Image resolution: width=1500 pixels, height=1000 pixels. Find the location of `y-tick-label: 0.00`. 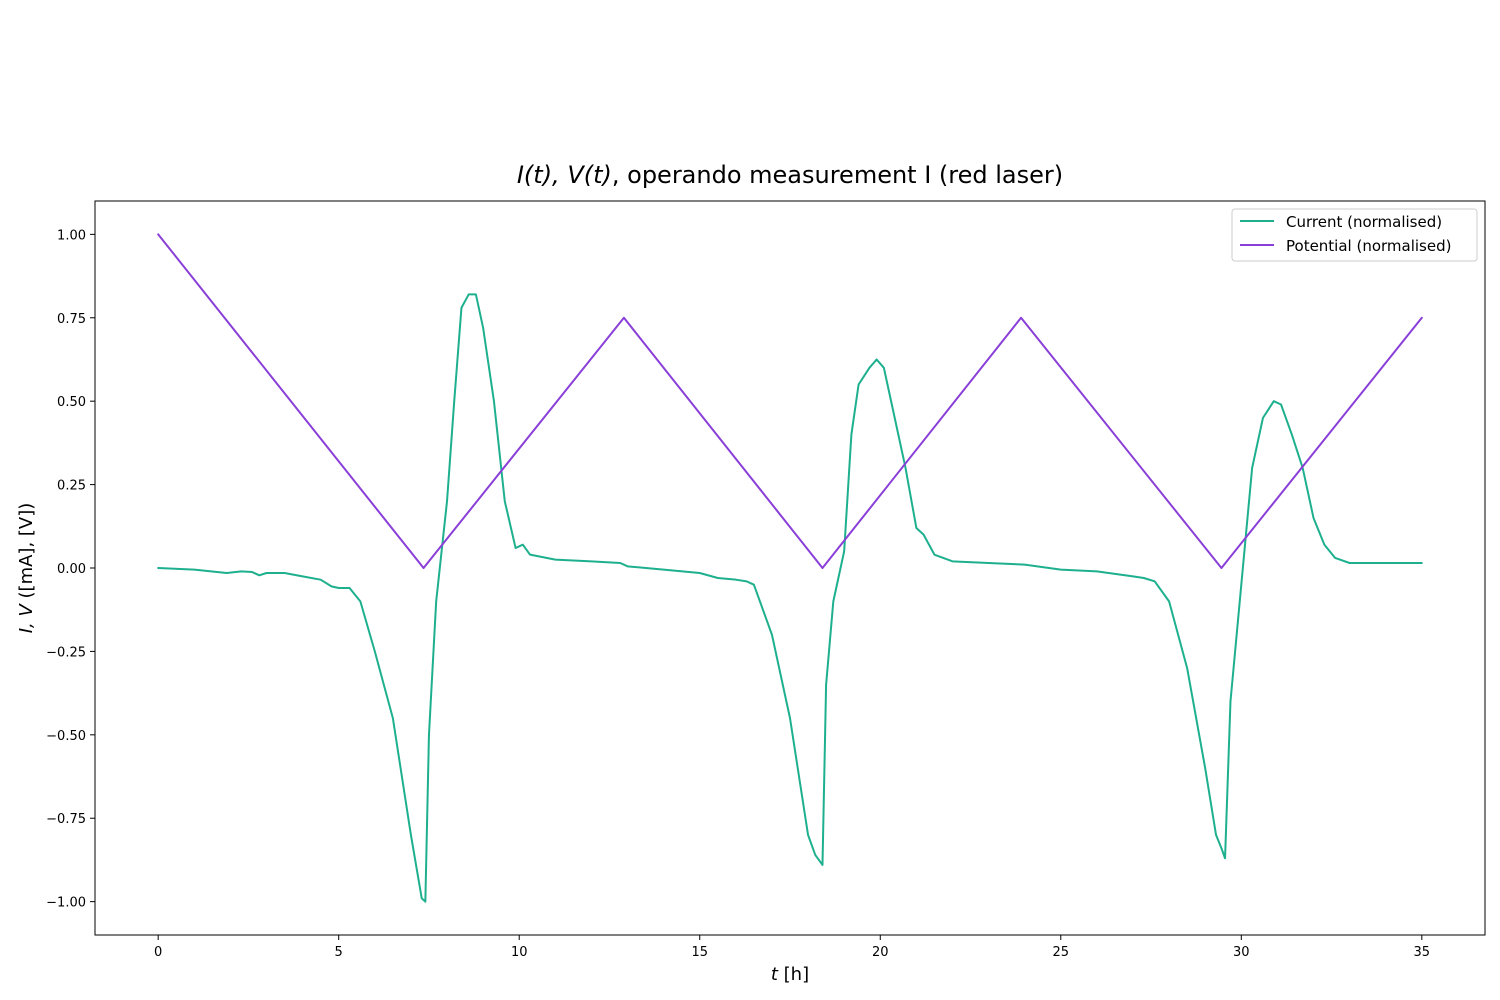

y-tick-label: 0.00 is located at coordinates (71, 569).